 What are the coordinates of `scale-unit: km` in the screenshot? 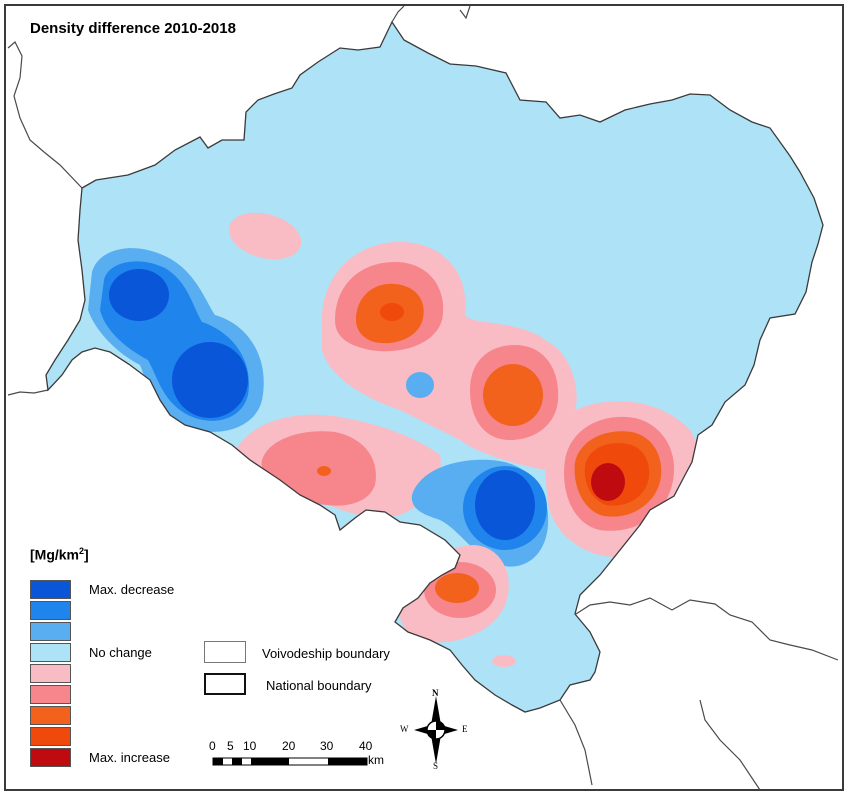 It's located at (376, 760).